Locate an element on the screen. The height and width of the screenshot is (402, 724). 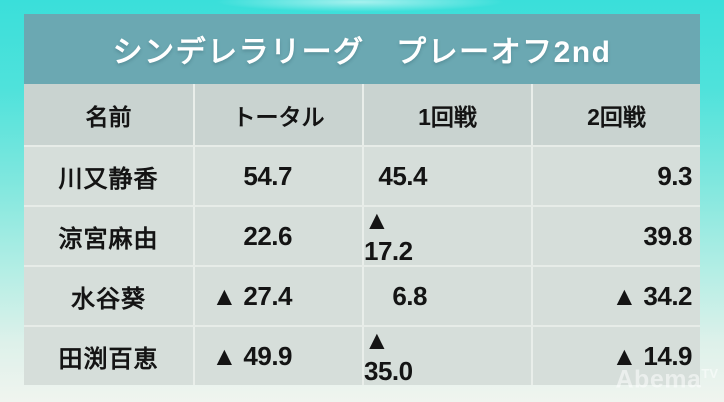
watermark-brand: Abema is located at coordinates (658, 379).